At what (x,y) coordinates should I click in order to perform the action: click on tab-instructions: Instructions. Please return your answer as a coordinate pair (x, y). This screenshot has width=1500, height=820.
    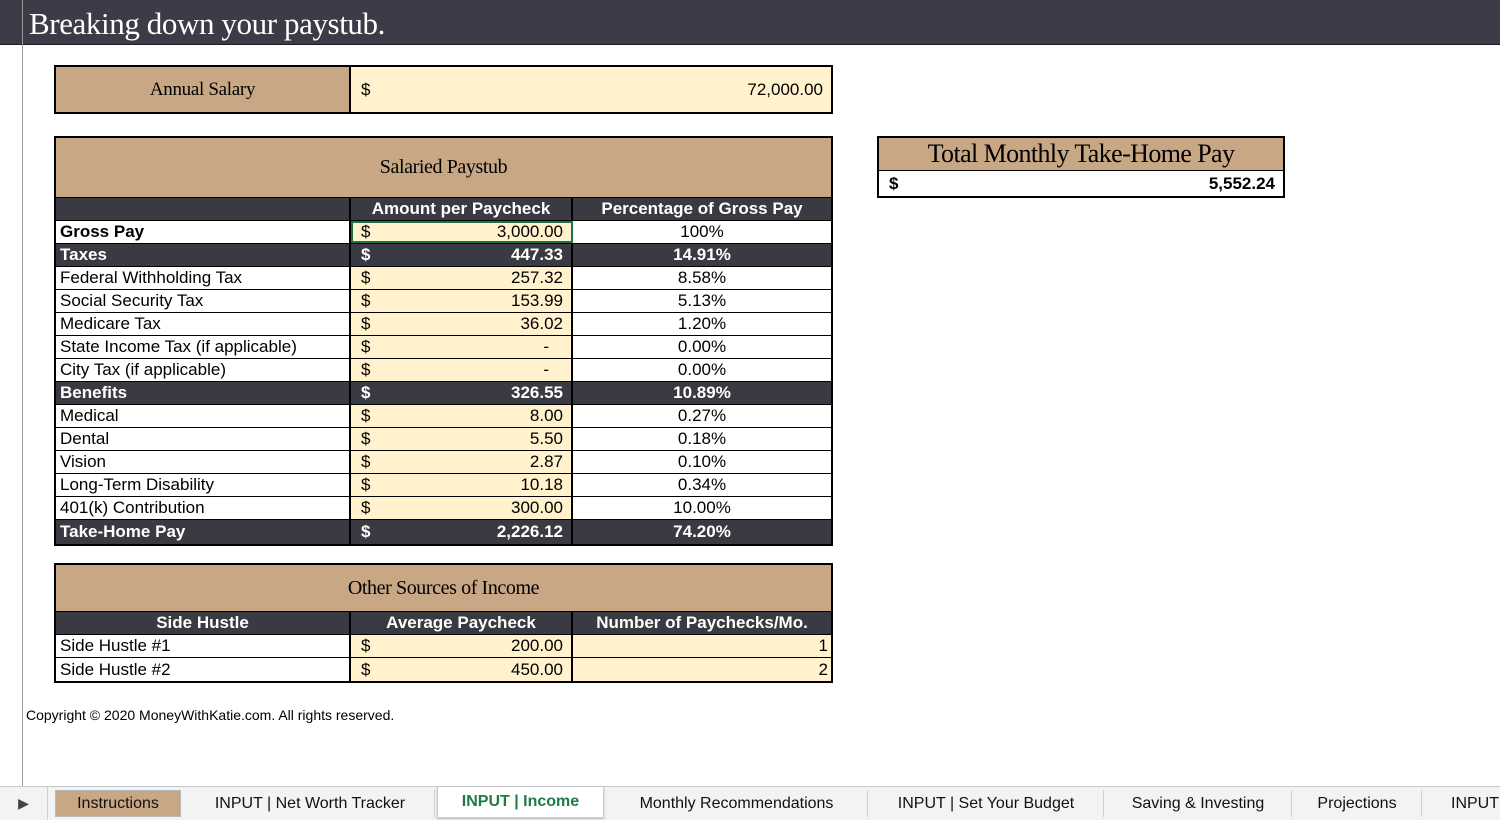
    Looking at the image, I should click on (118, 803).